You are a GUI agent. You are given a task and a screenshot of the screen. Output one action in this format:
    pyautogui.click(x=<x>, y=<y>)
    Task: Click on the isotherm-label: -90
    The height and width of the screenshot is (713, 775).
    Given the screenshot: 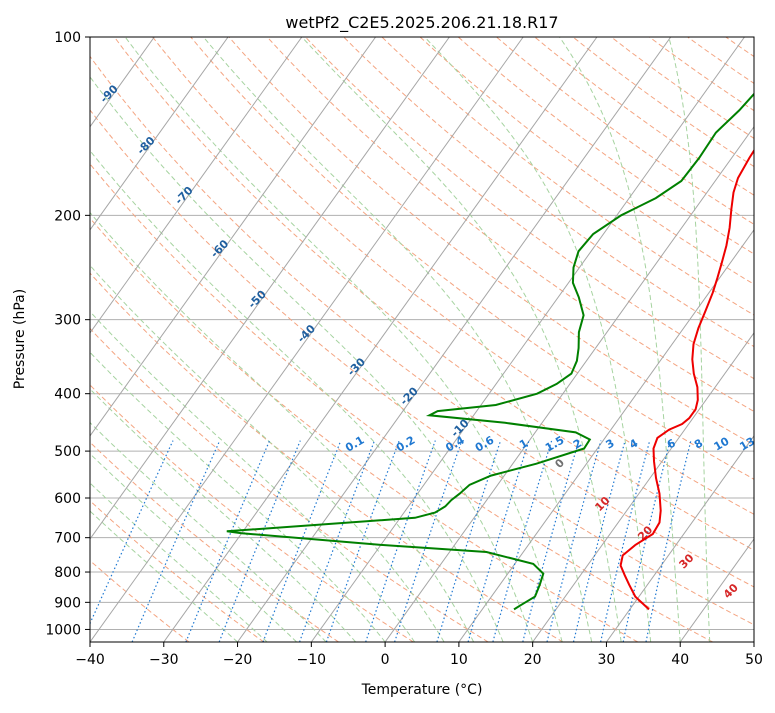 What is the action you would take?
    pyautogui.click(x=109, y=93)
    